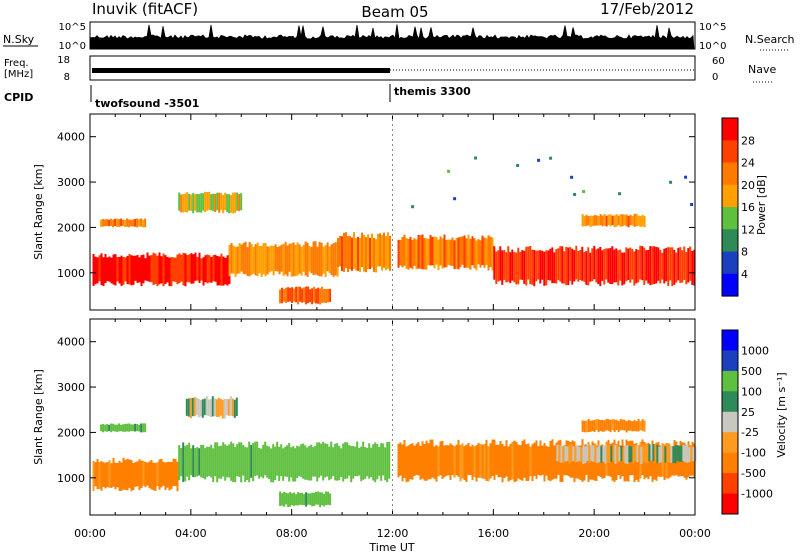 Image resolution: width=800 pixels, height=558 pixels. Describe the element at coordinates (718, 61) in the screenshot. I see `nave-right-tick-top: 60` at that location.